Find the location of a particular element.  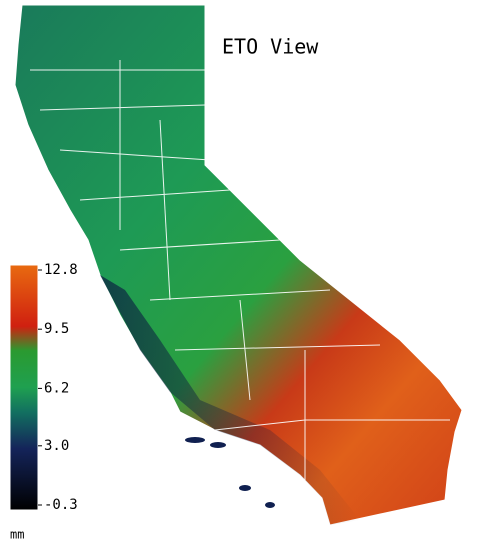

colorbar-tick-label: 3.0 is located at coordinates (56, 446).